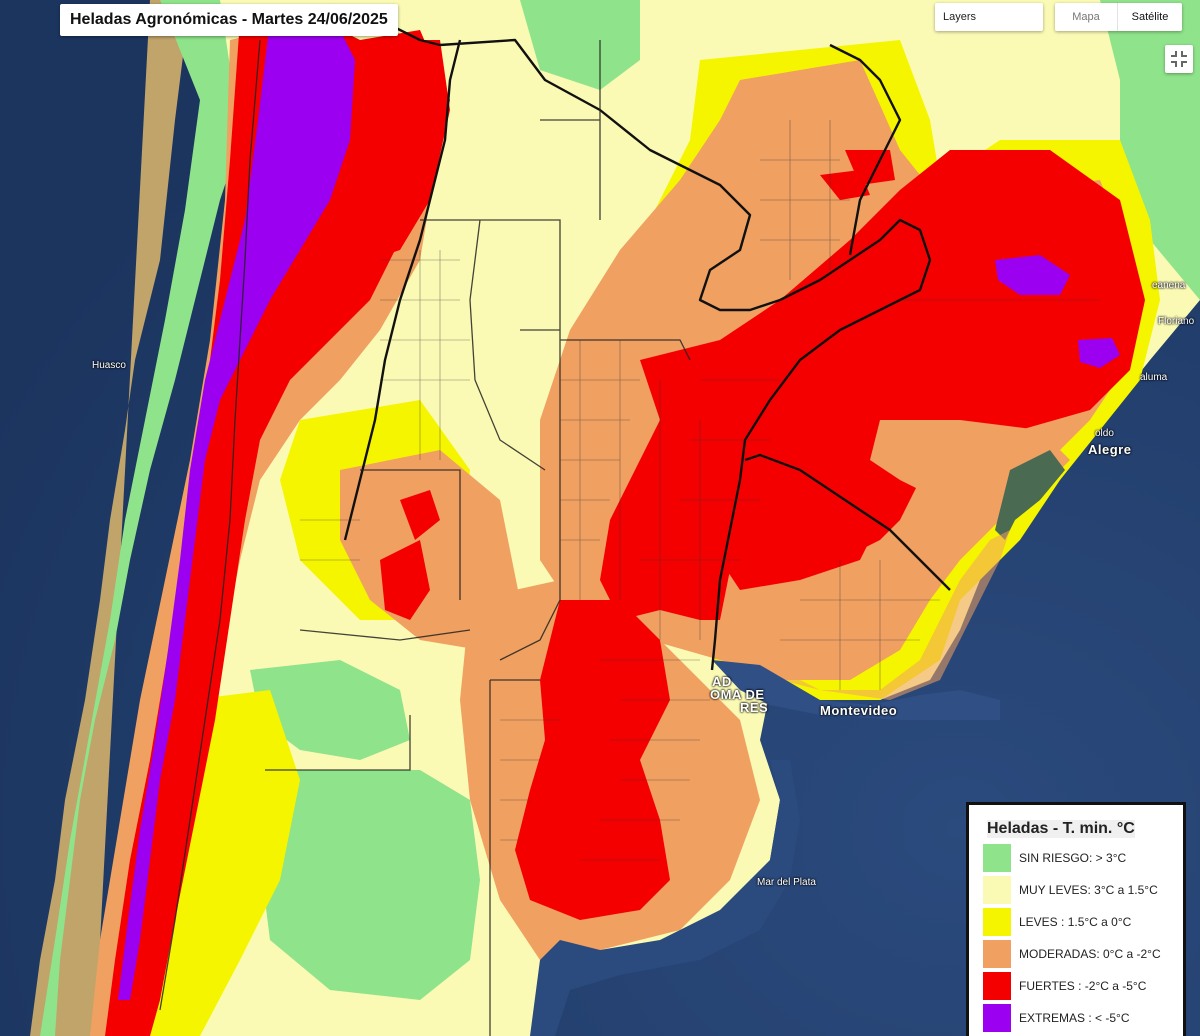 This screenshot has height=1036, width=1200. I want to click on legend-item-extremas: EXTREMAS : < -5°C, so click(1078, 1018).